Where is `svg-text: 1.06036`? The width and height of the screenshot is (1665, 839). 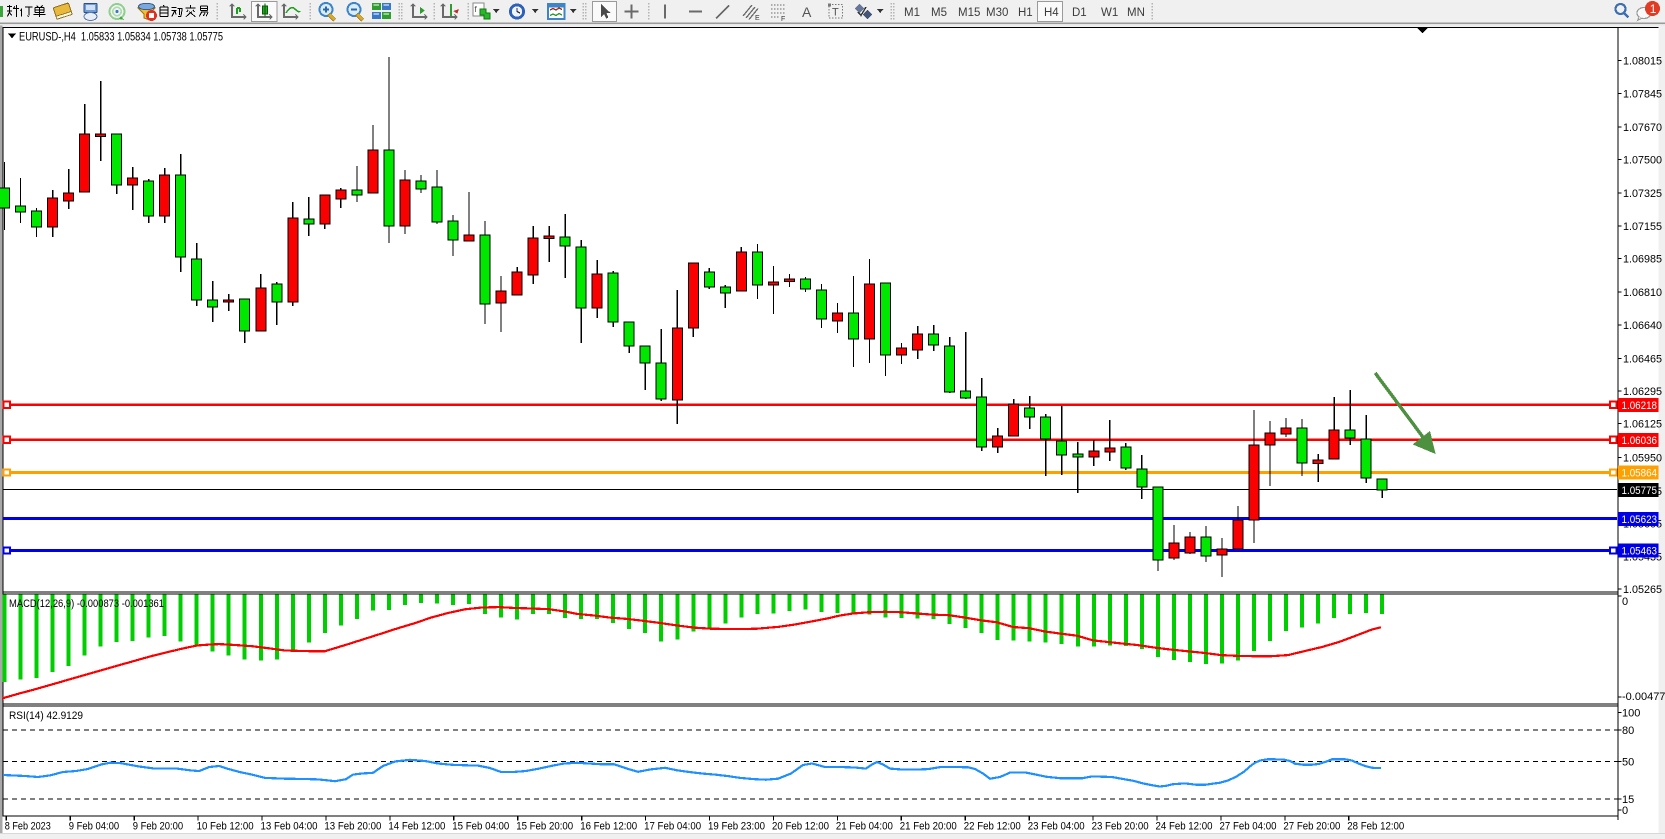 svg-text: 1.06036 is located at coordinates (1640, 441).